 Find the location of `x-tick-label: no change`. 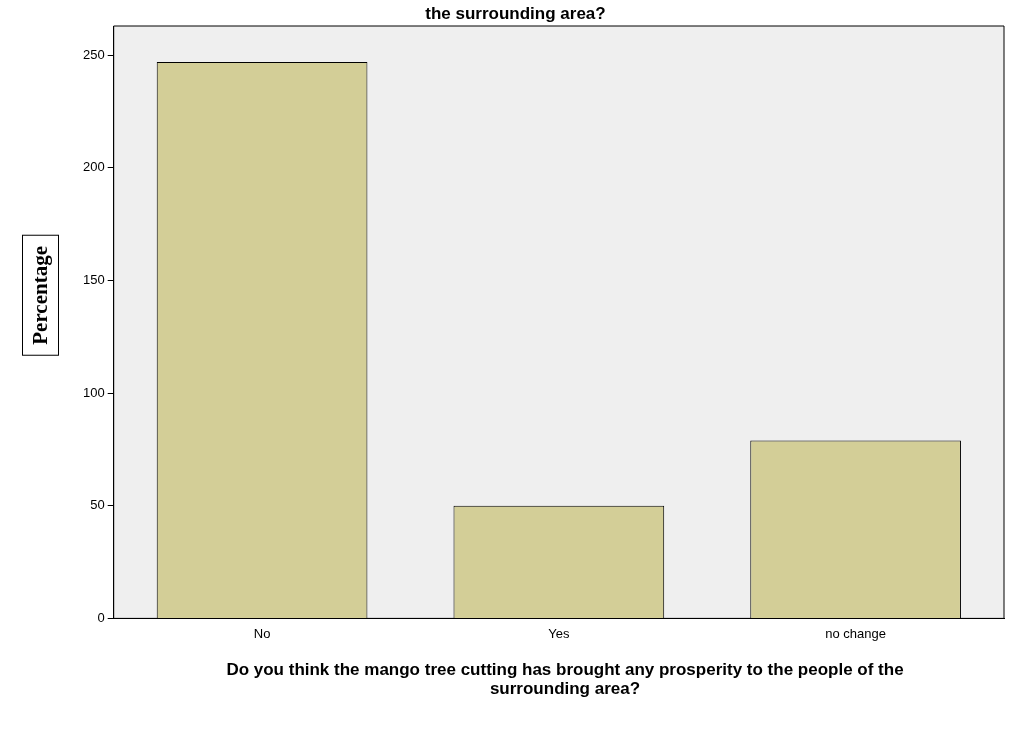

x-tick-label: no change is located at coordinates (855, 633).